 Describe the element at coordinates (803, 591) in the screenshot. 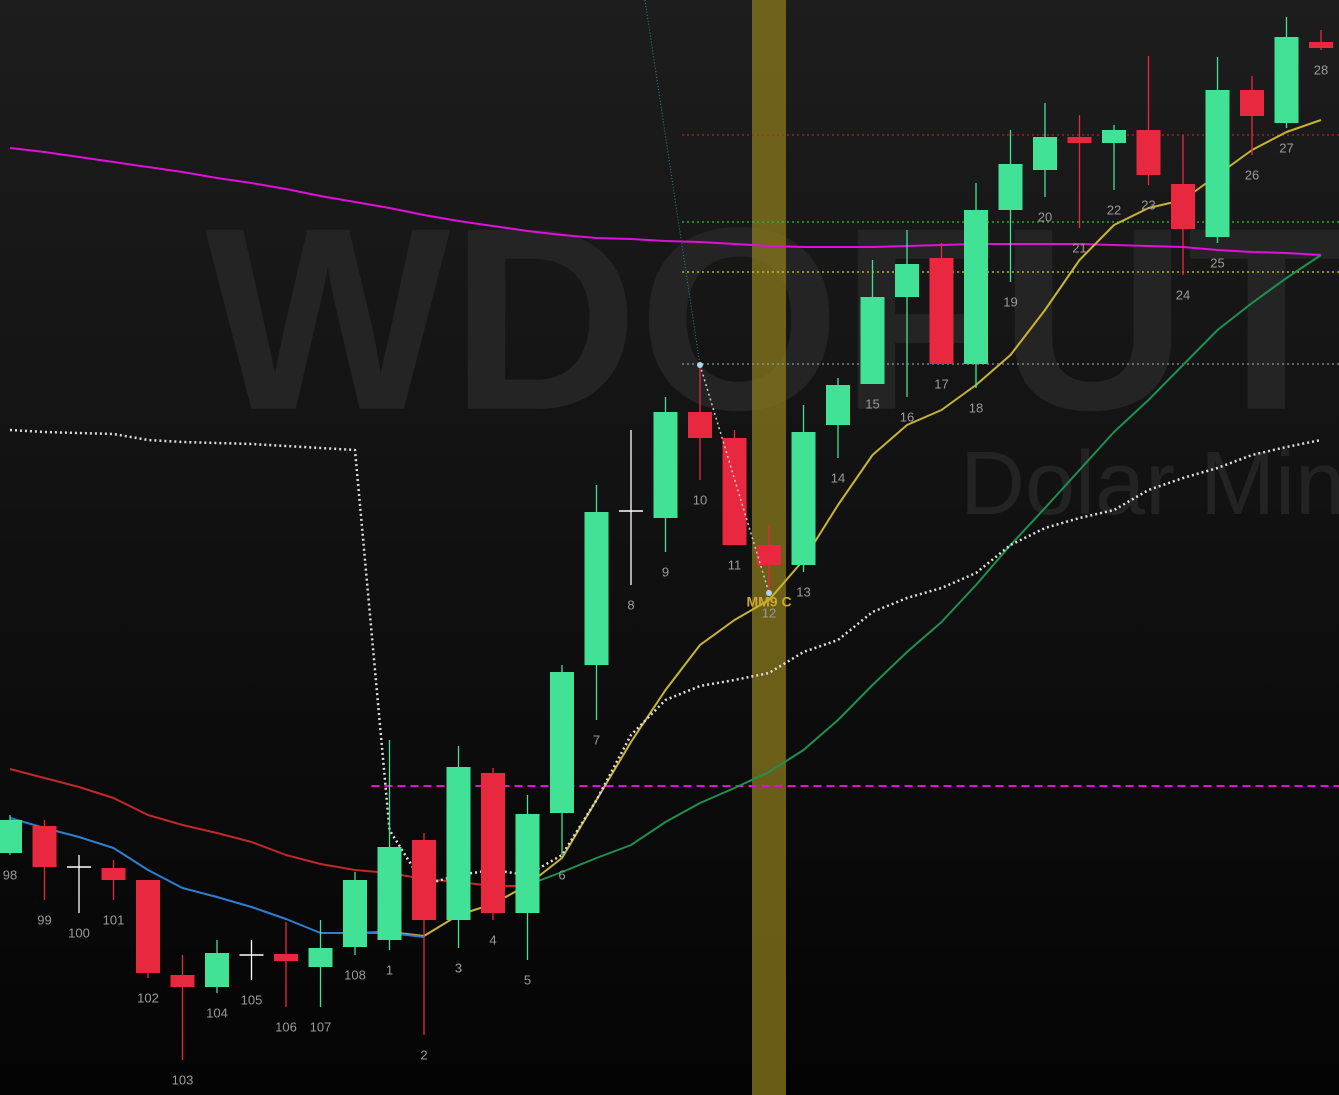

I see `candle-label: 13` at that location.